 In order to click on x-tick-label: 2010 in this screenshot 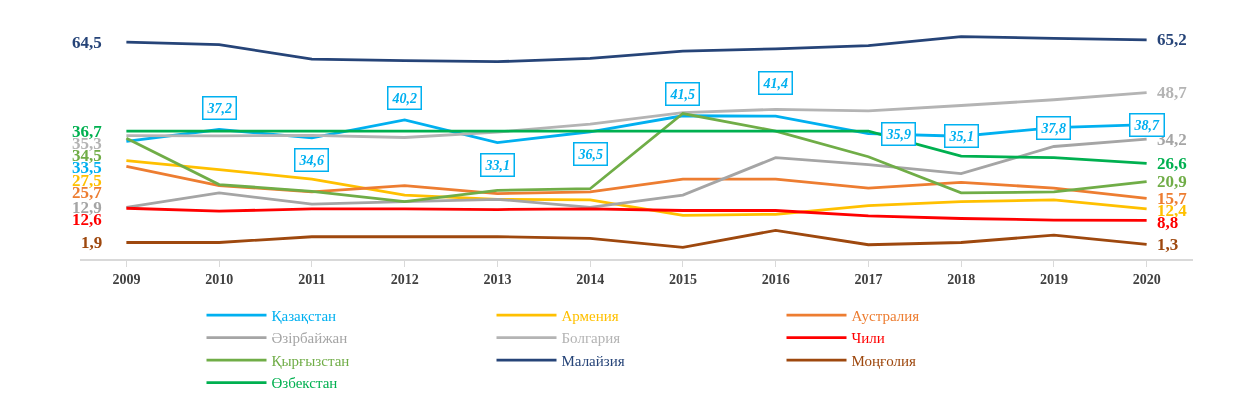, I will do `click(219, 279)`.